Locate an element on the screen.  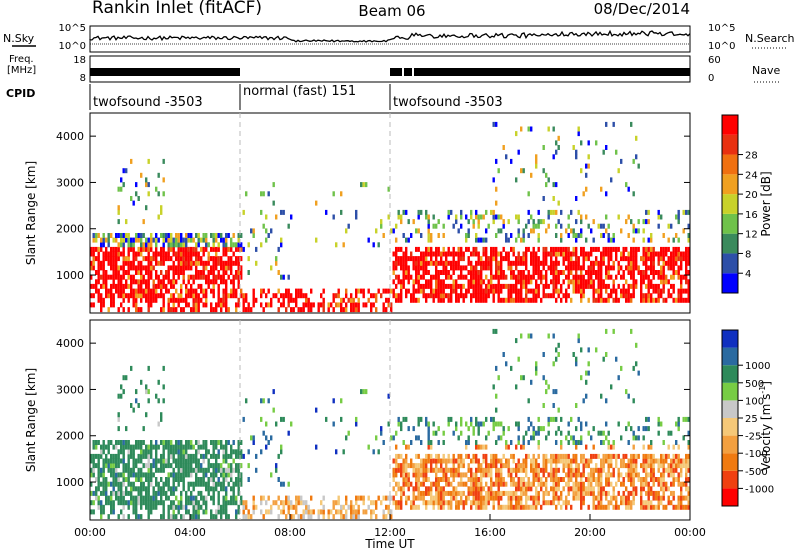
velocity-cell-1953 is located at coordinates (626, 392).